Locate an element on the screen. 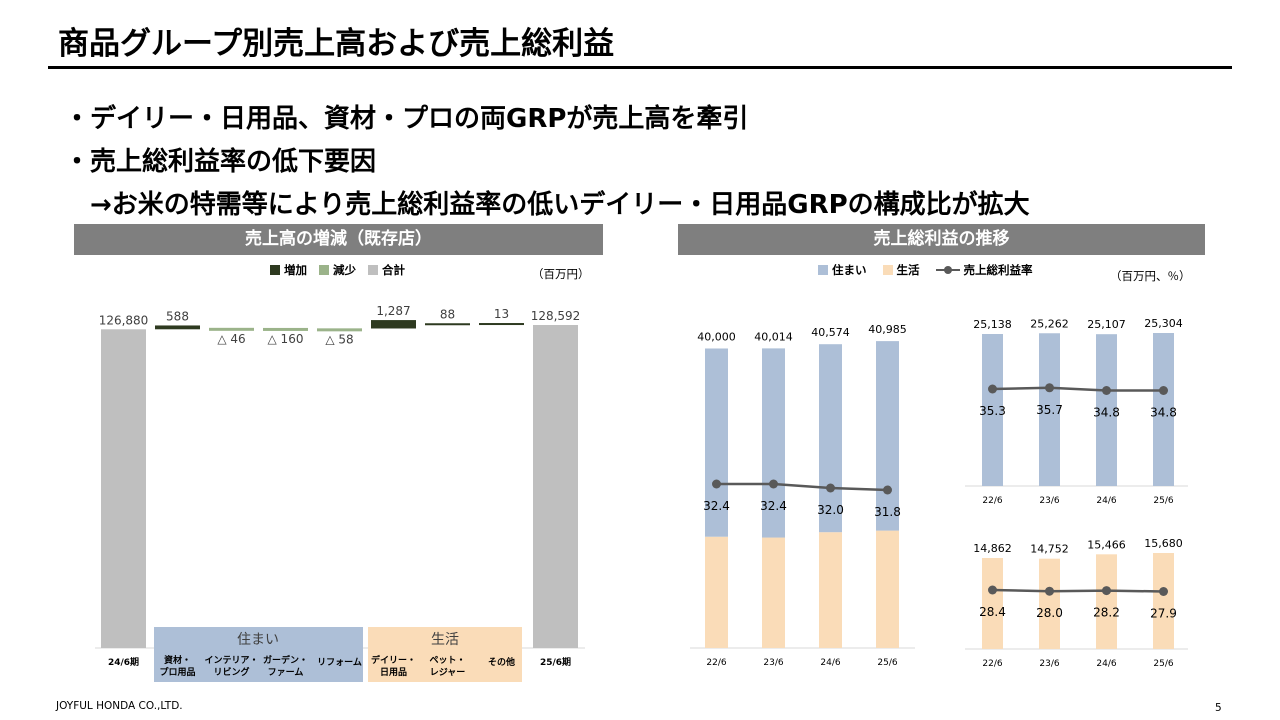 The width and height of the screenshot is (1280, 720). stacked-total-label: 40,574 is located at coordinates (830, 332).